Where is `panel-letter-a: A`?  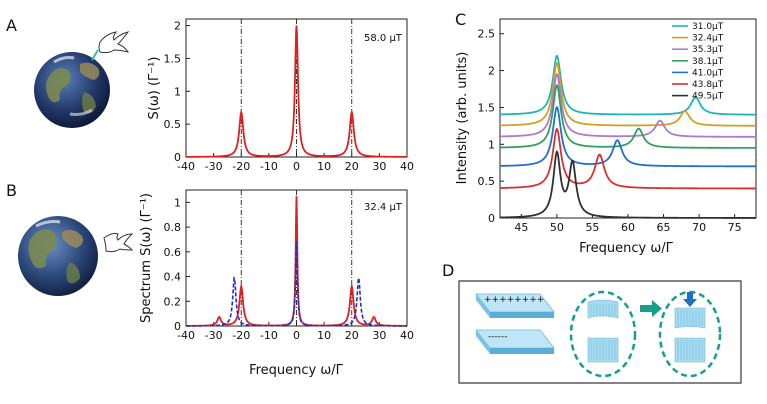
panel-letter-a: A is located at coordinates (11, 25).